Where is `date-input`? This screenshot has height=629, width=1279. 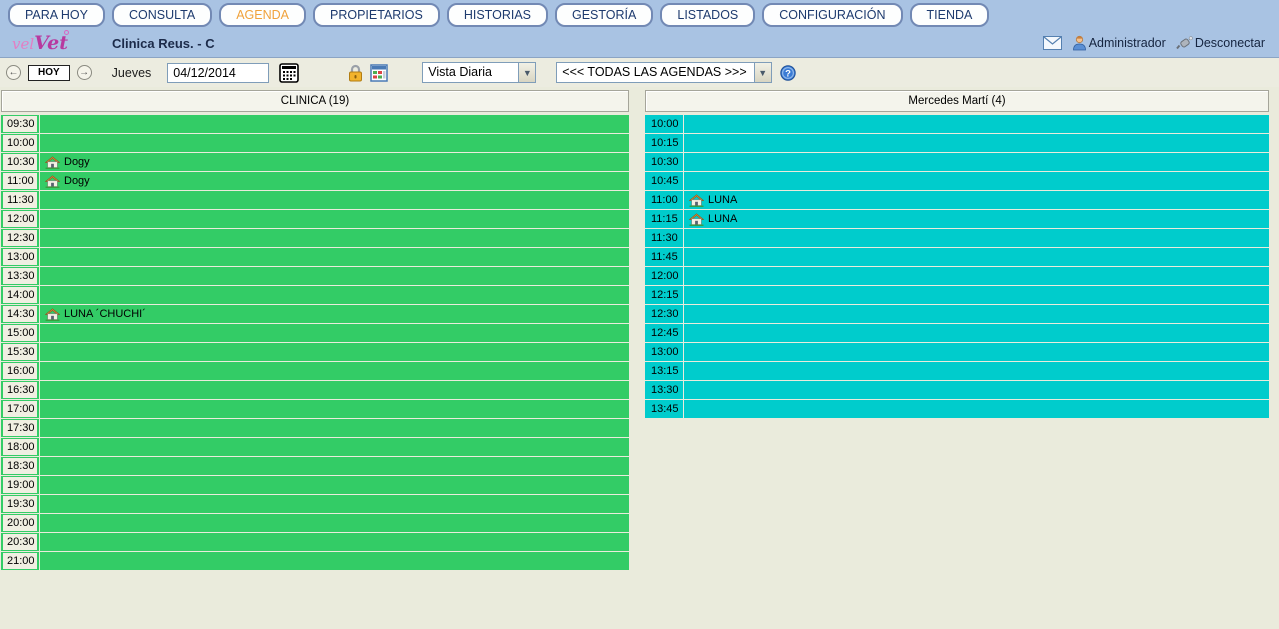
date-input is located at coordinates (218, 72).